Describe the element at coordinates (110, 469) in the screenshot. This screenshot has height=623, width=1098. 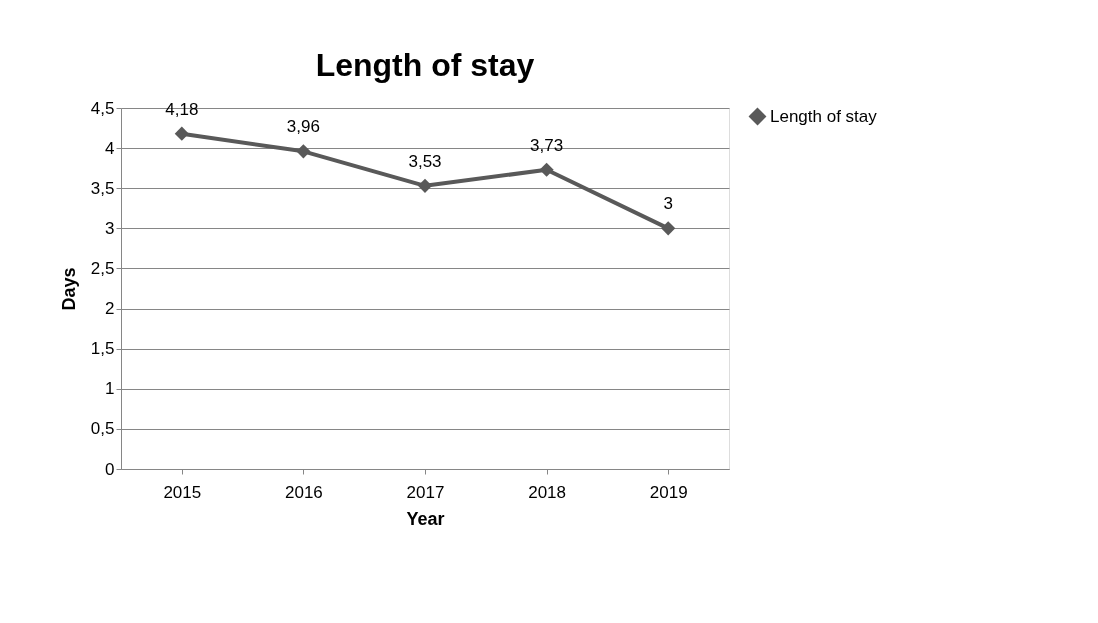
I see `y-tick-label: 0` at that location.